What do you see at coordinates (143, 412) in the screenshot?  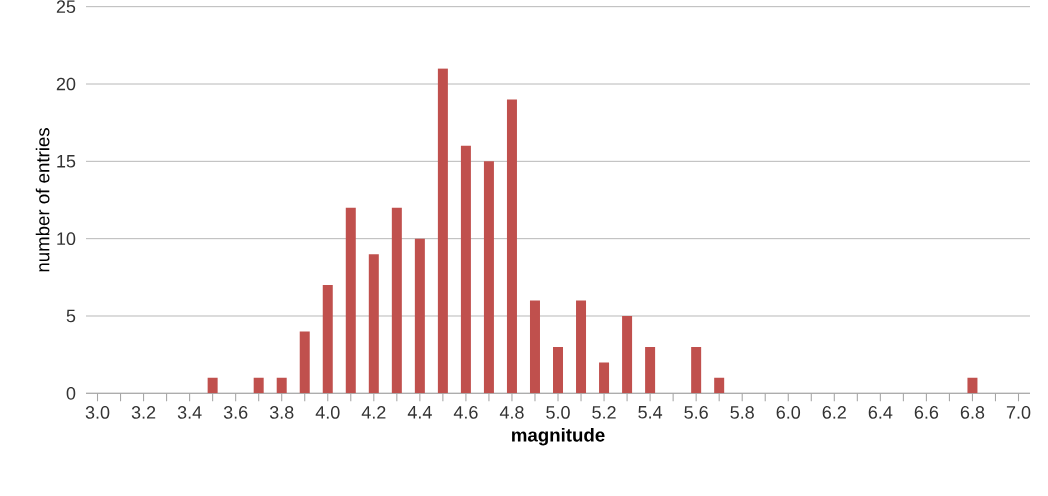 I see `x-tick-label: 3.2` at bounding box center [143, 412].